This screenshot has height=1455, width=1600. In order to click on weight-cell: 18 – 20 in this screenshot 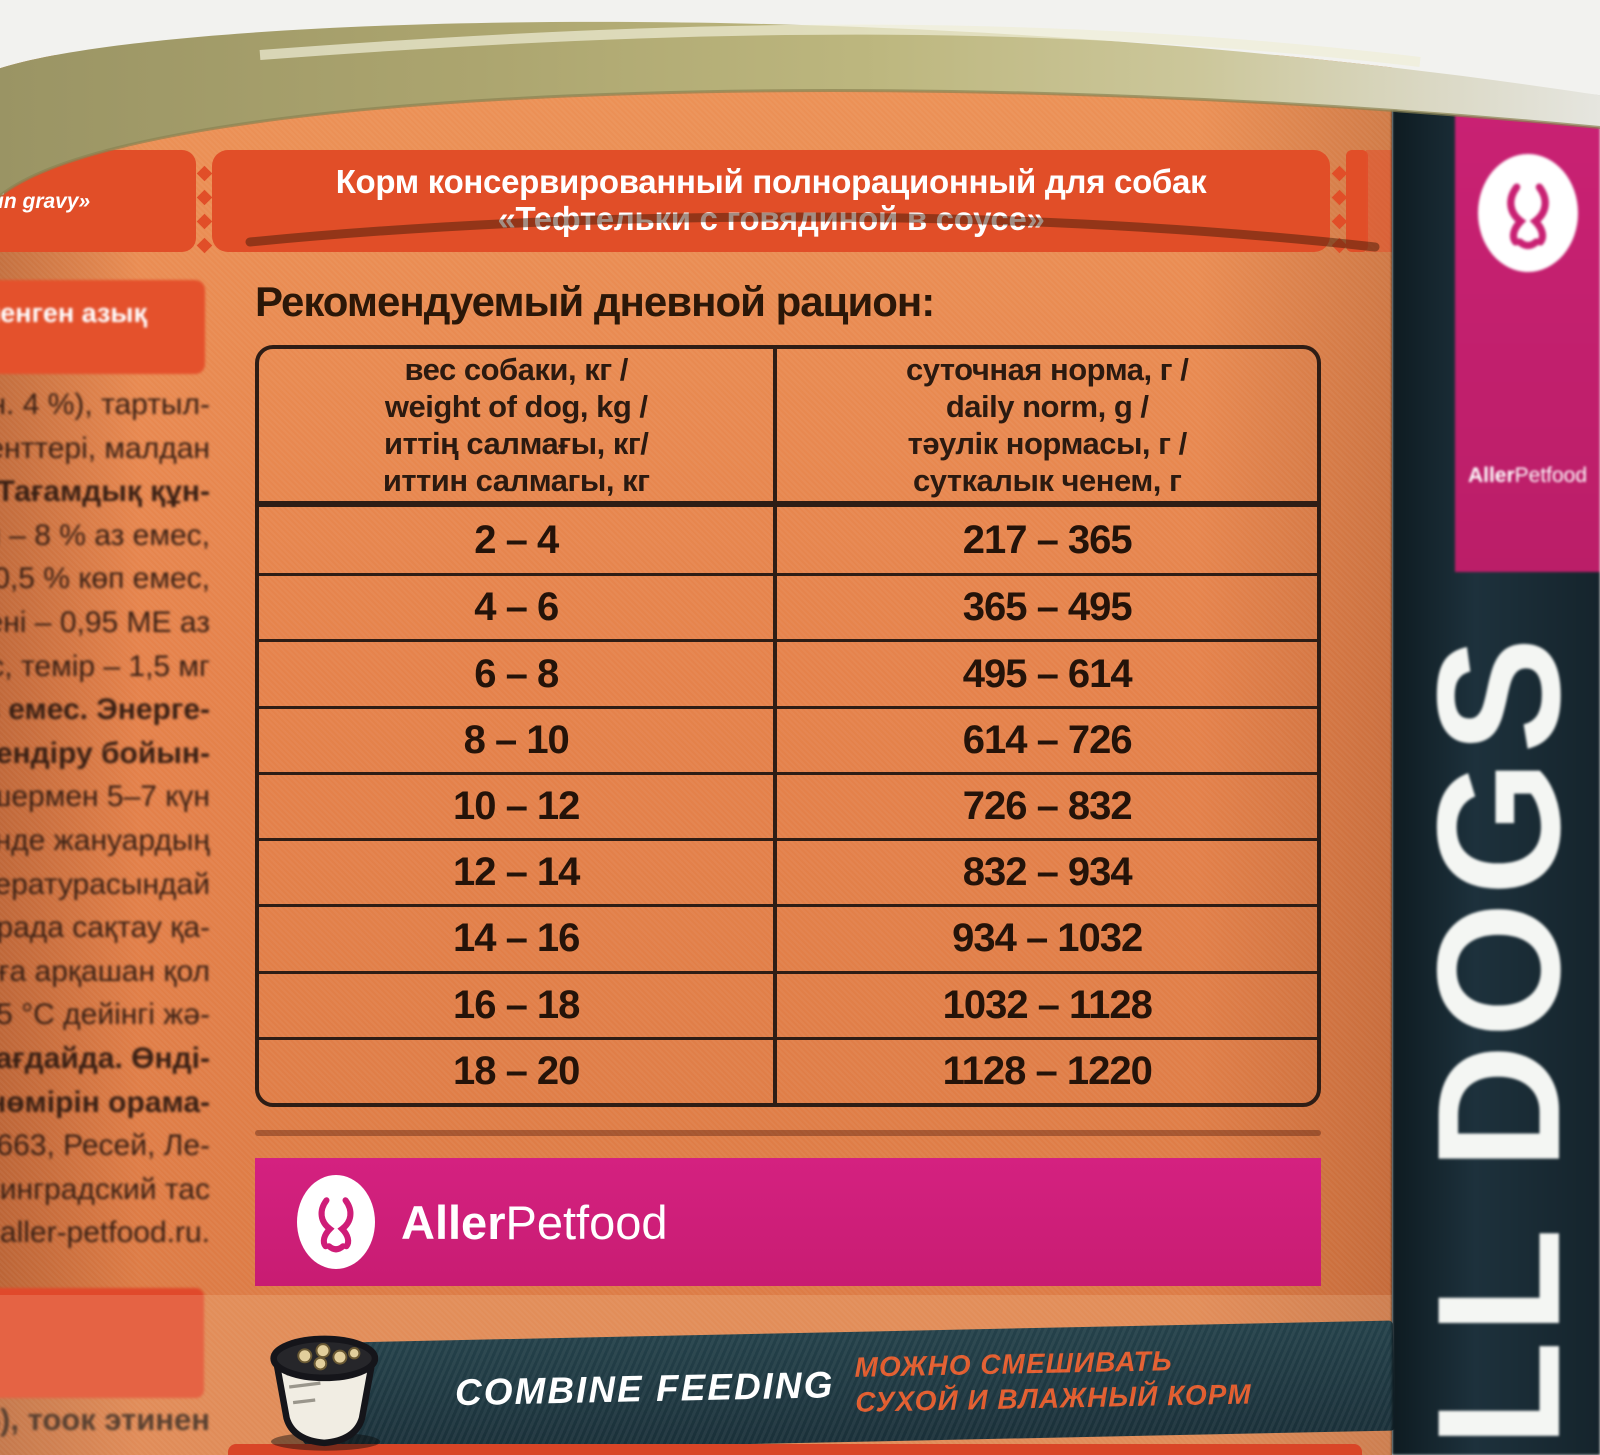, I will do `click(518, 1069)`.